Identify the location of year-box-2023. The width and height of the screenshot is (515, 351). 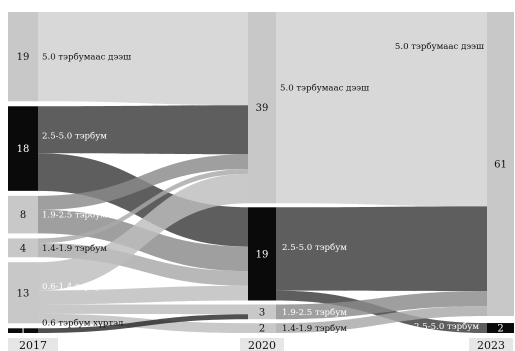
(491, 344).